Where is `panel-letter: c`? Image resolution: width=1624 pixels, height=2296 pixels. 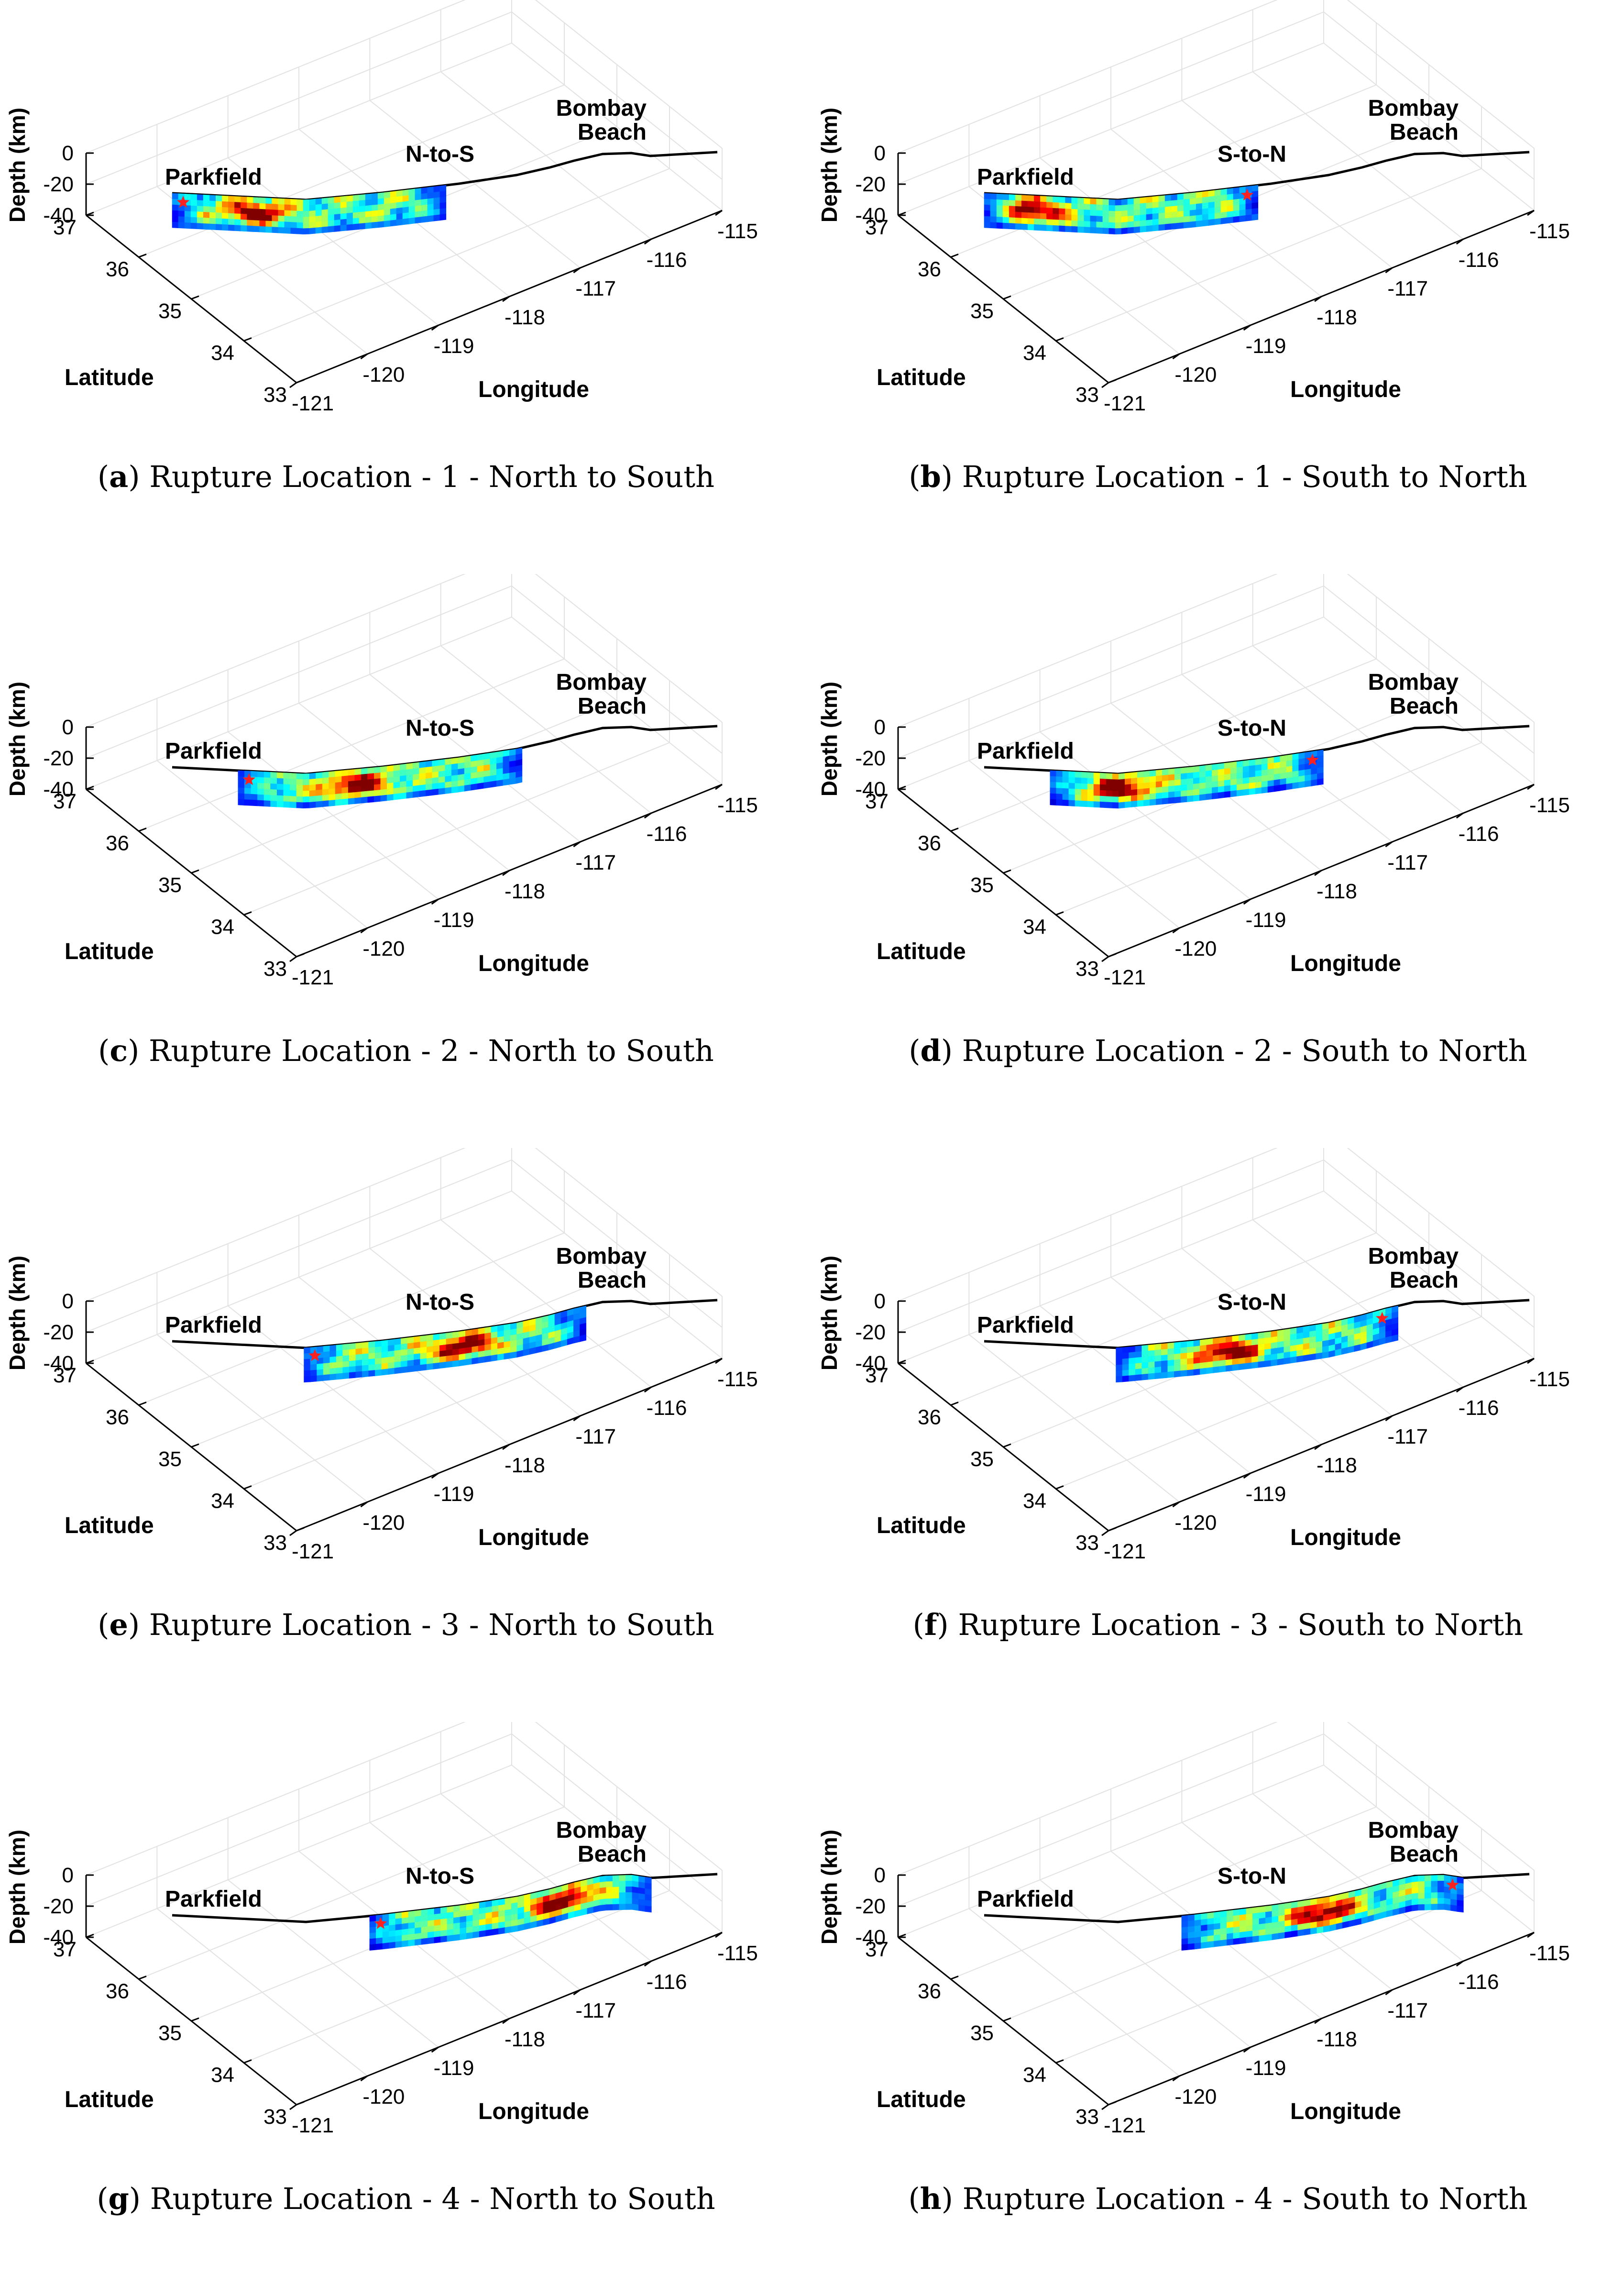
panel-letter: c is located at coordinates (119, 1050).